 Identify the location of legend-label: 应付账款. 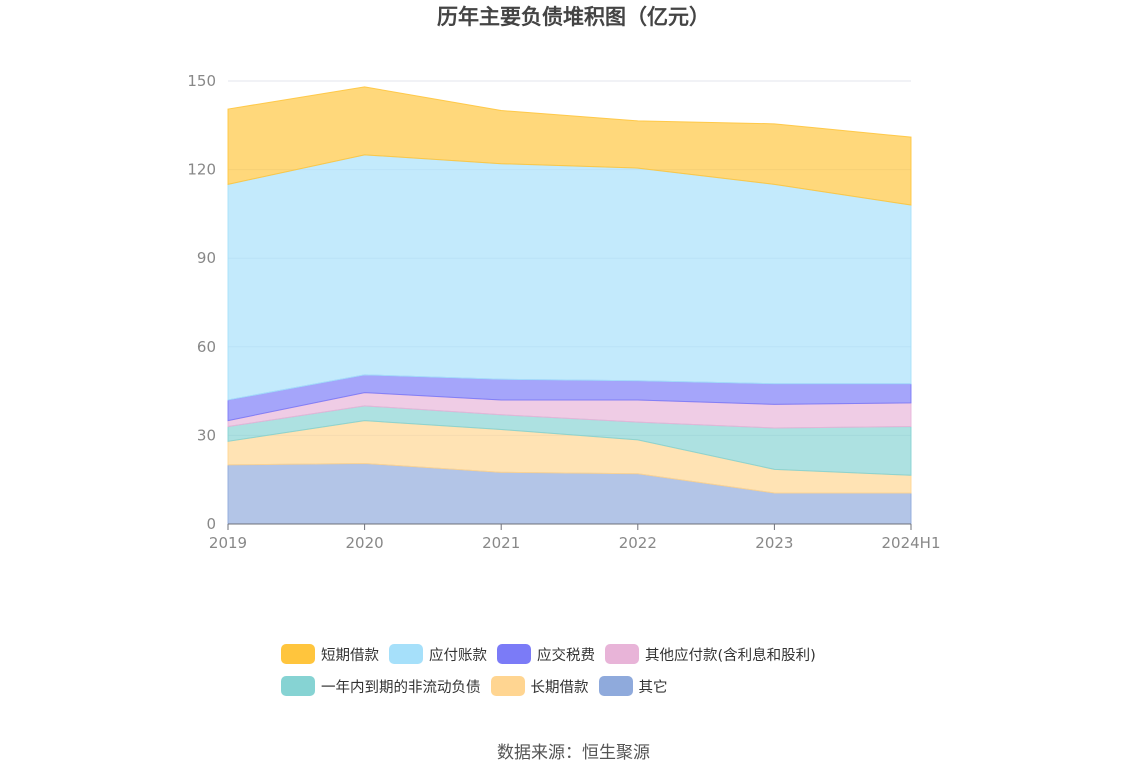
(458, 655).